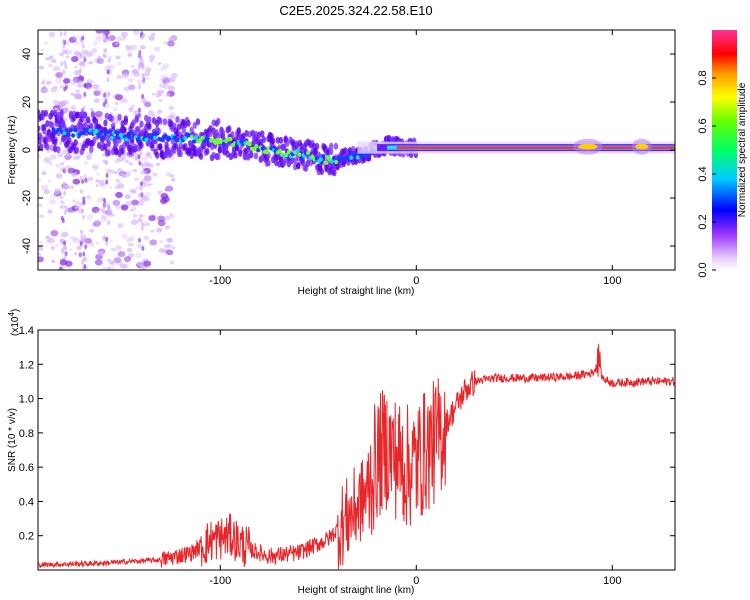  Describe the element at coordinates (220, 581) in the screenshot. I see `snr-xtick-label: -100` at that location.